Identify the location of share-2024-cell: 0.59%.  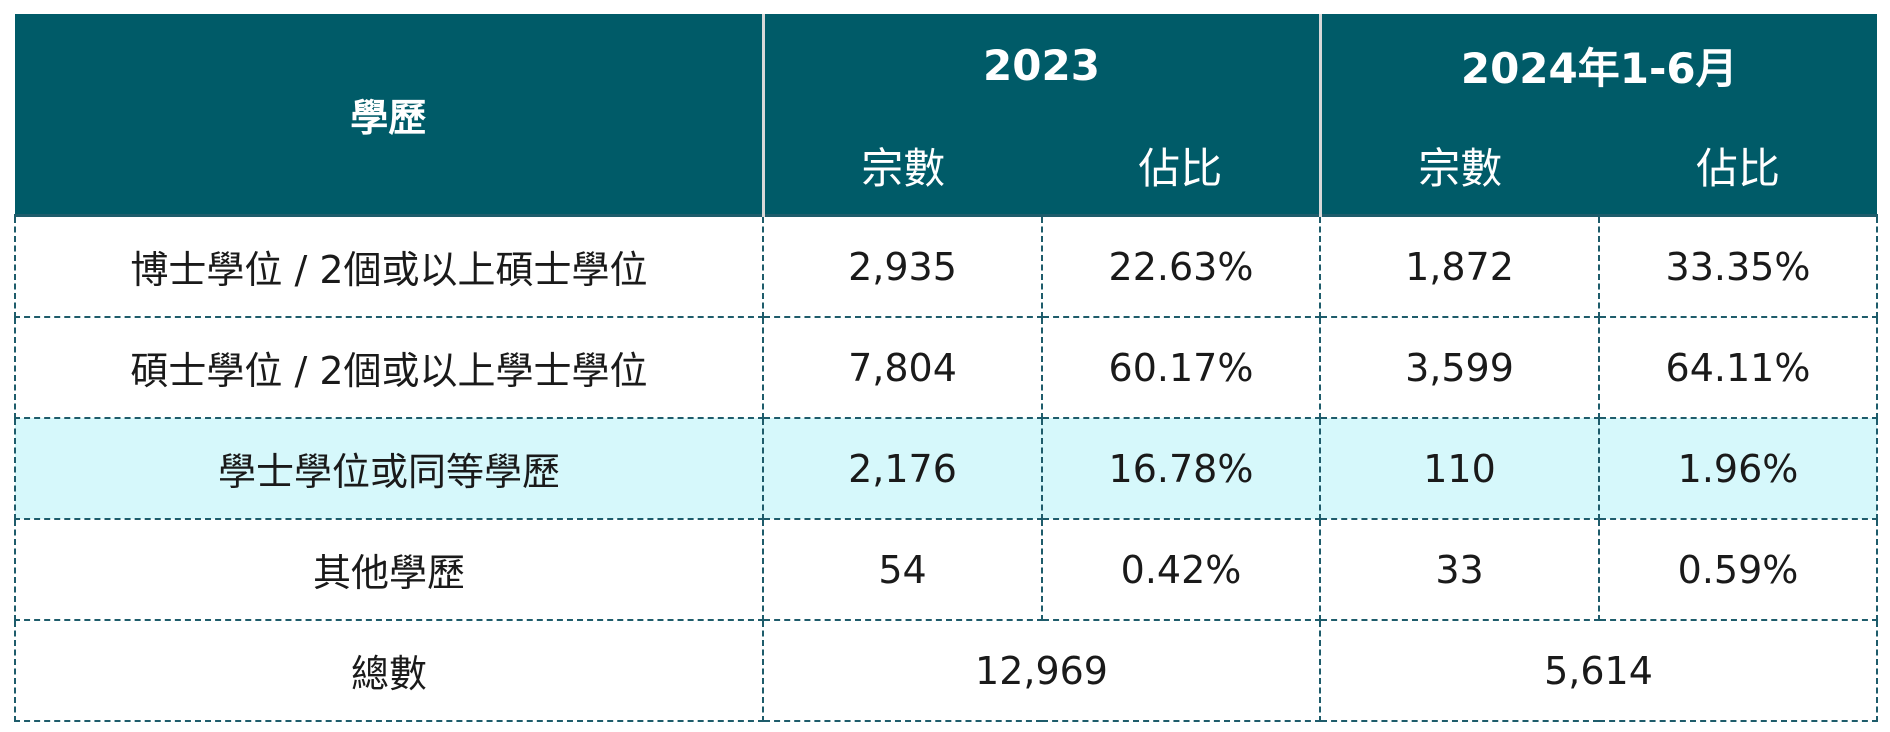
(1738, 569).